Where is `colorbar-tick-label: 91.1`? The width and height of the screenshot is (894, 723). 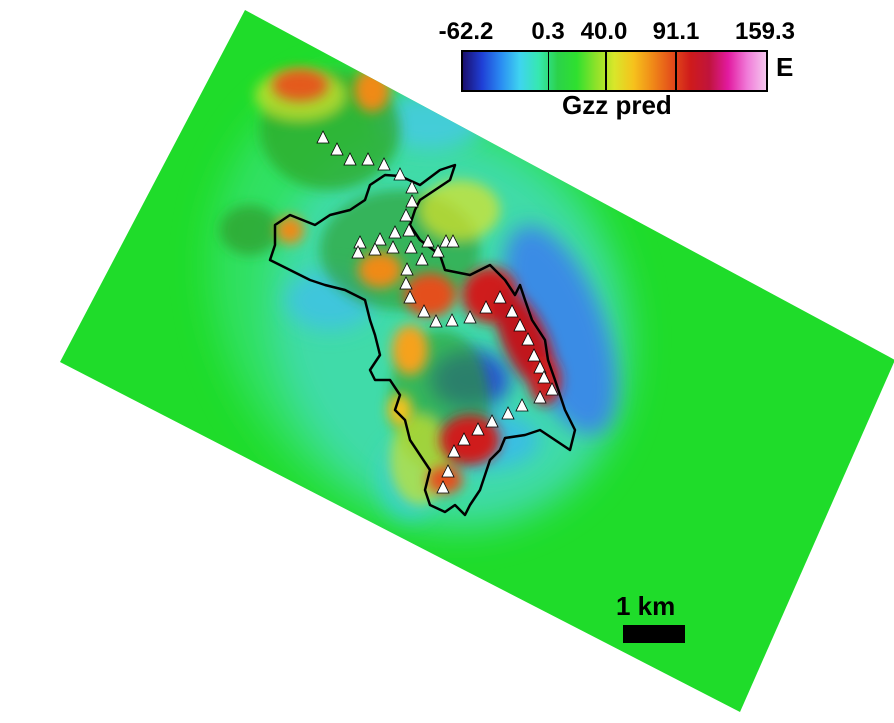
colorbar-tick-label: 91.1 is located at coordinates (676, 31).